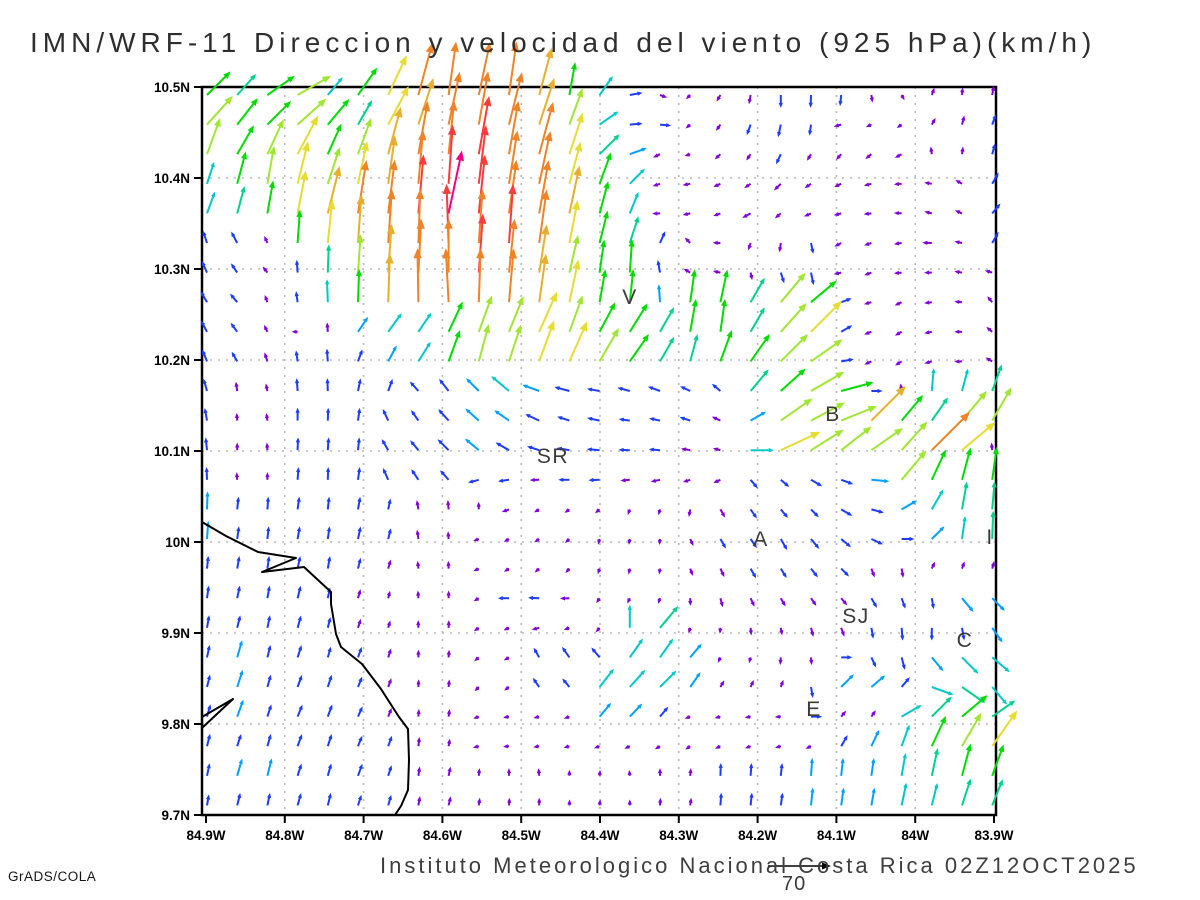 The image size is (1200, 900). Describe the element at coordinates (553, 456) in the screenshot. I see `city-label-sr: SR` at that location.